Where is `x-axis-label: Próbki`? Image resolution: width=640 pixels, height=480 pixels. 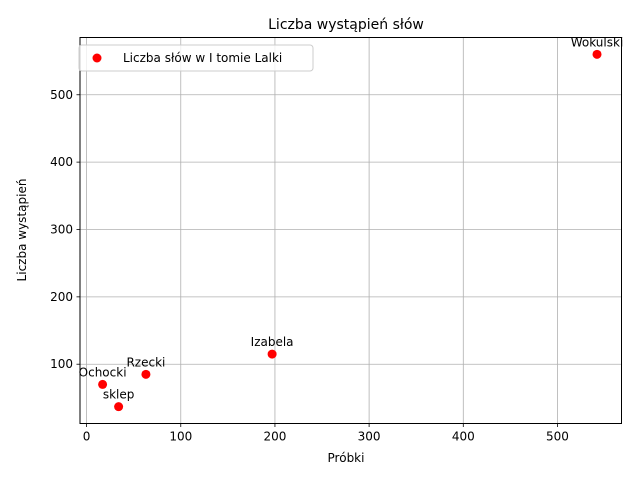 x-axis-label: Próbki is located at coordinates (346, 458).